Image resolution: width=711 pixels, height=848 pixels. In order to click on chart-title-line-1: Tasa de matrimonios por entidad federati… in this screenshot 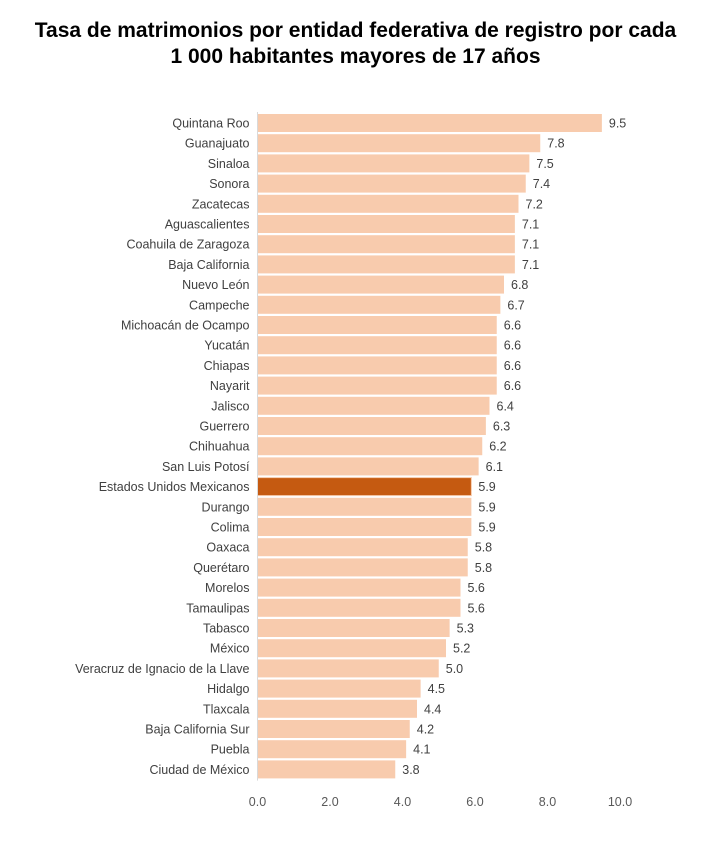, I will do `click(355, 30)`.